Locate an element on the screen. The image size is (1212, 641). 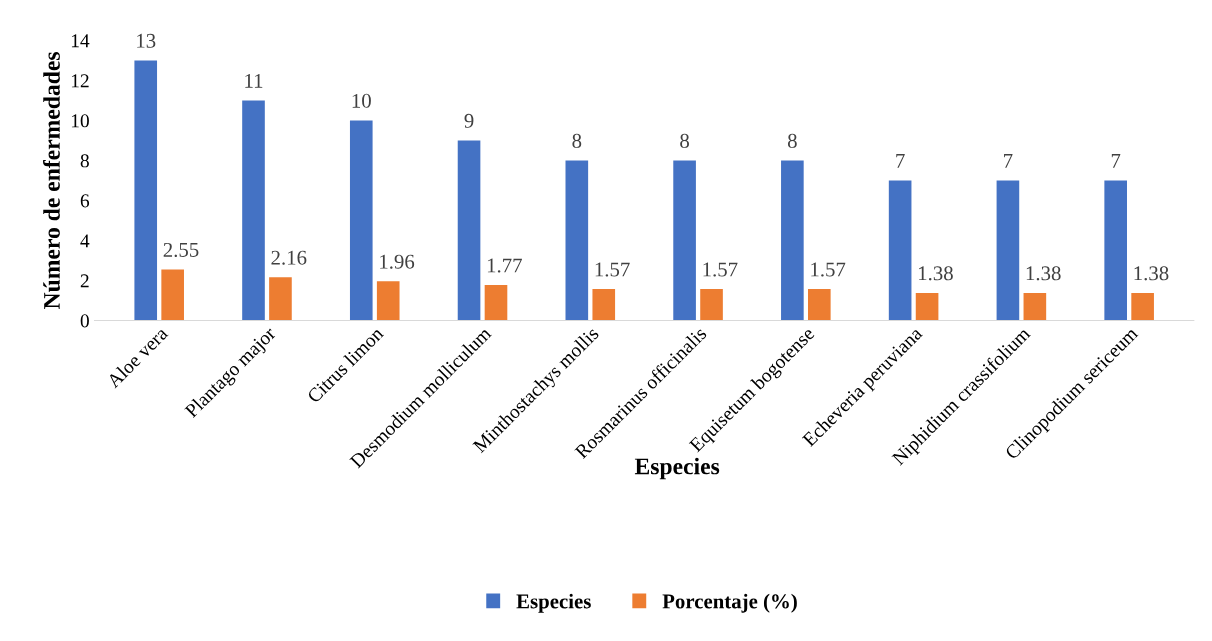
data-label: 2.55 is located at coordinates (181, 249).